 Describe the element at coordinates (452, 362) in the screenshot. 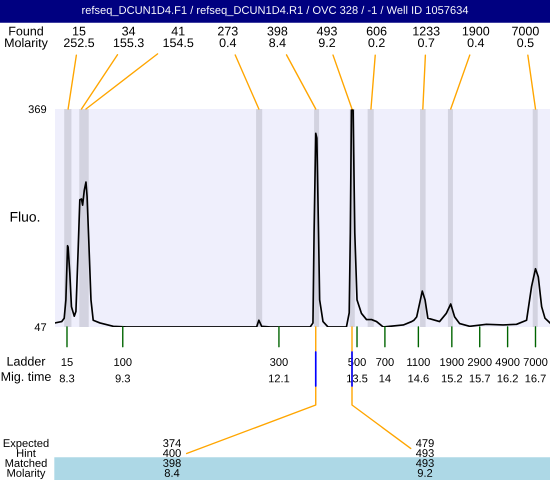

I see `annotation: 1900` at that location.